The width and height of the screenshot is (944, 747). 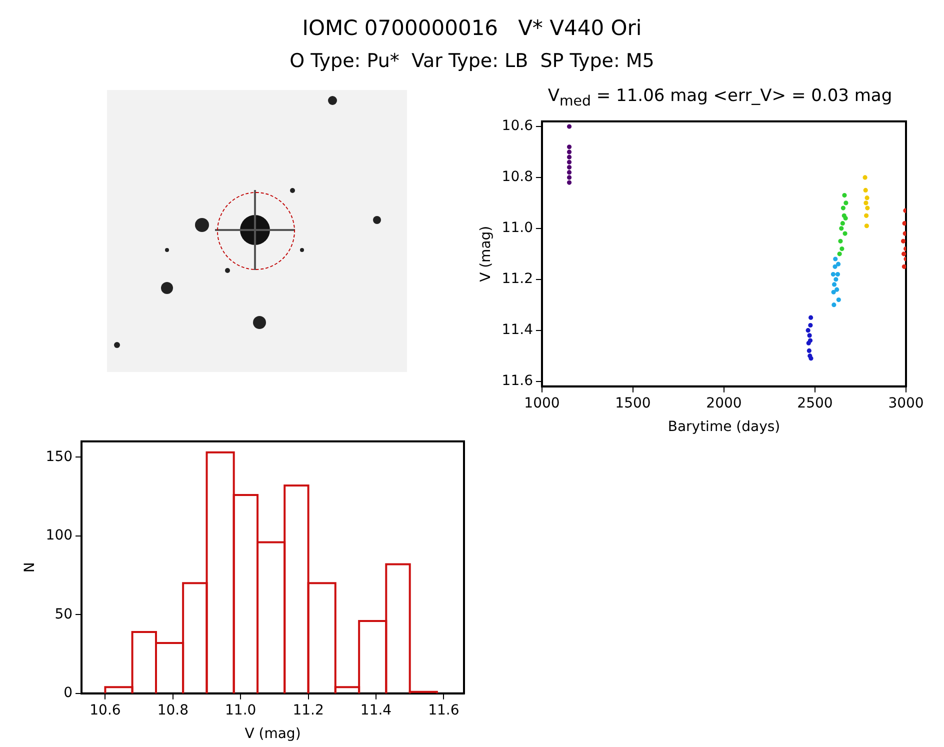 What do you see at coordinates (172, 710) in the screenshot?
I see `x-tick-label: 10.8` at bounding box center [172, 710].